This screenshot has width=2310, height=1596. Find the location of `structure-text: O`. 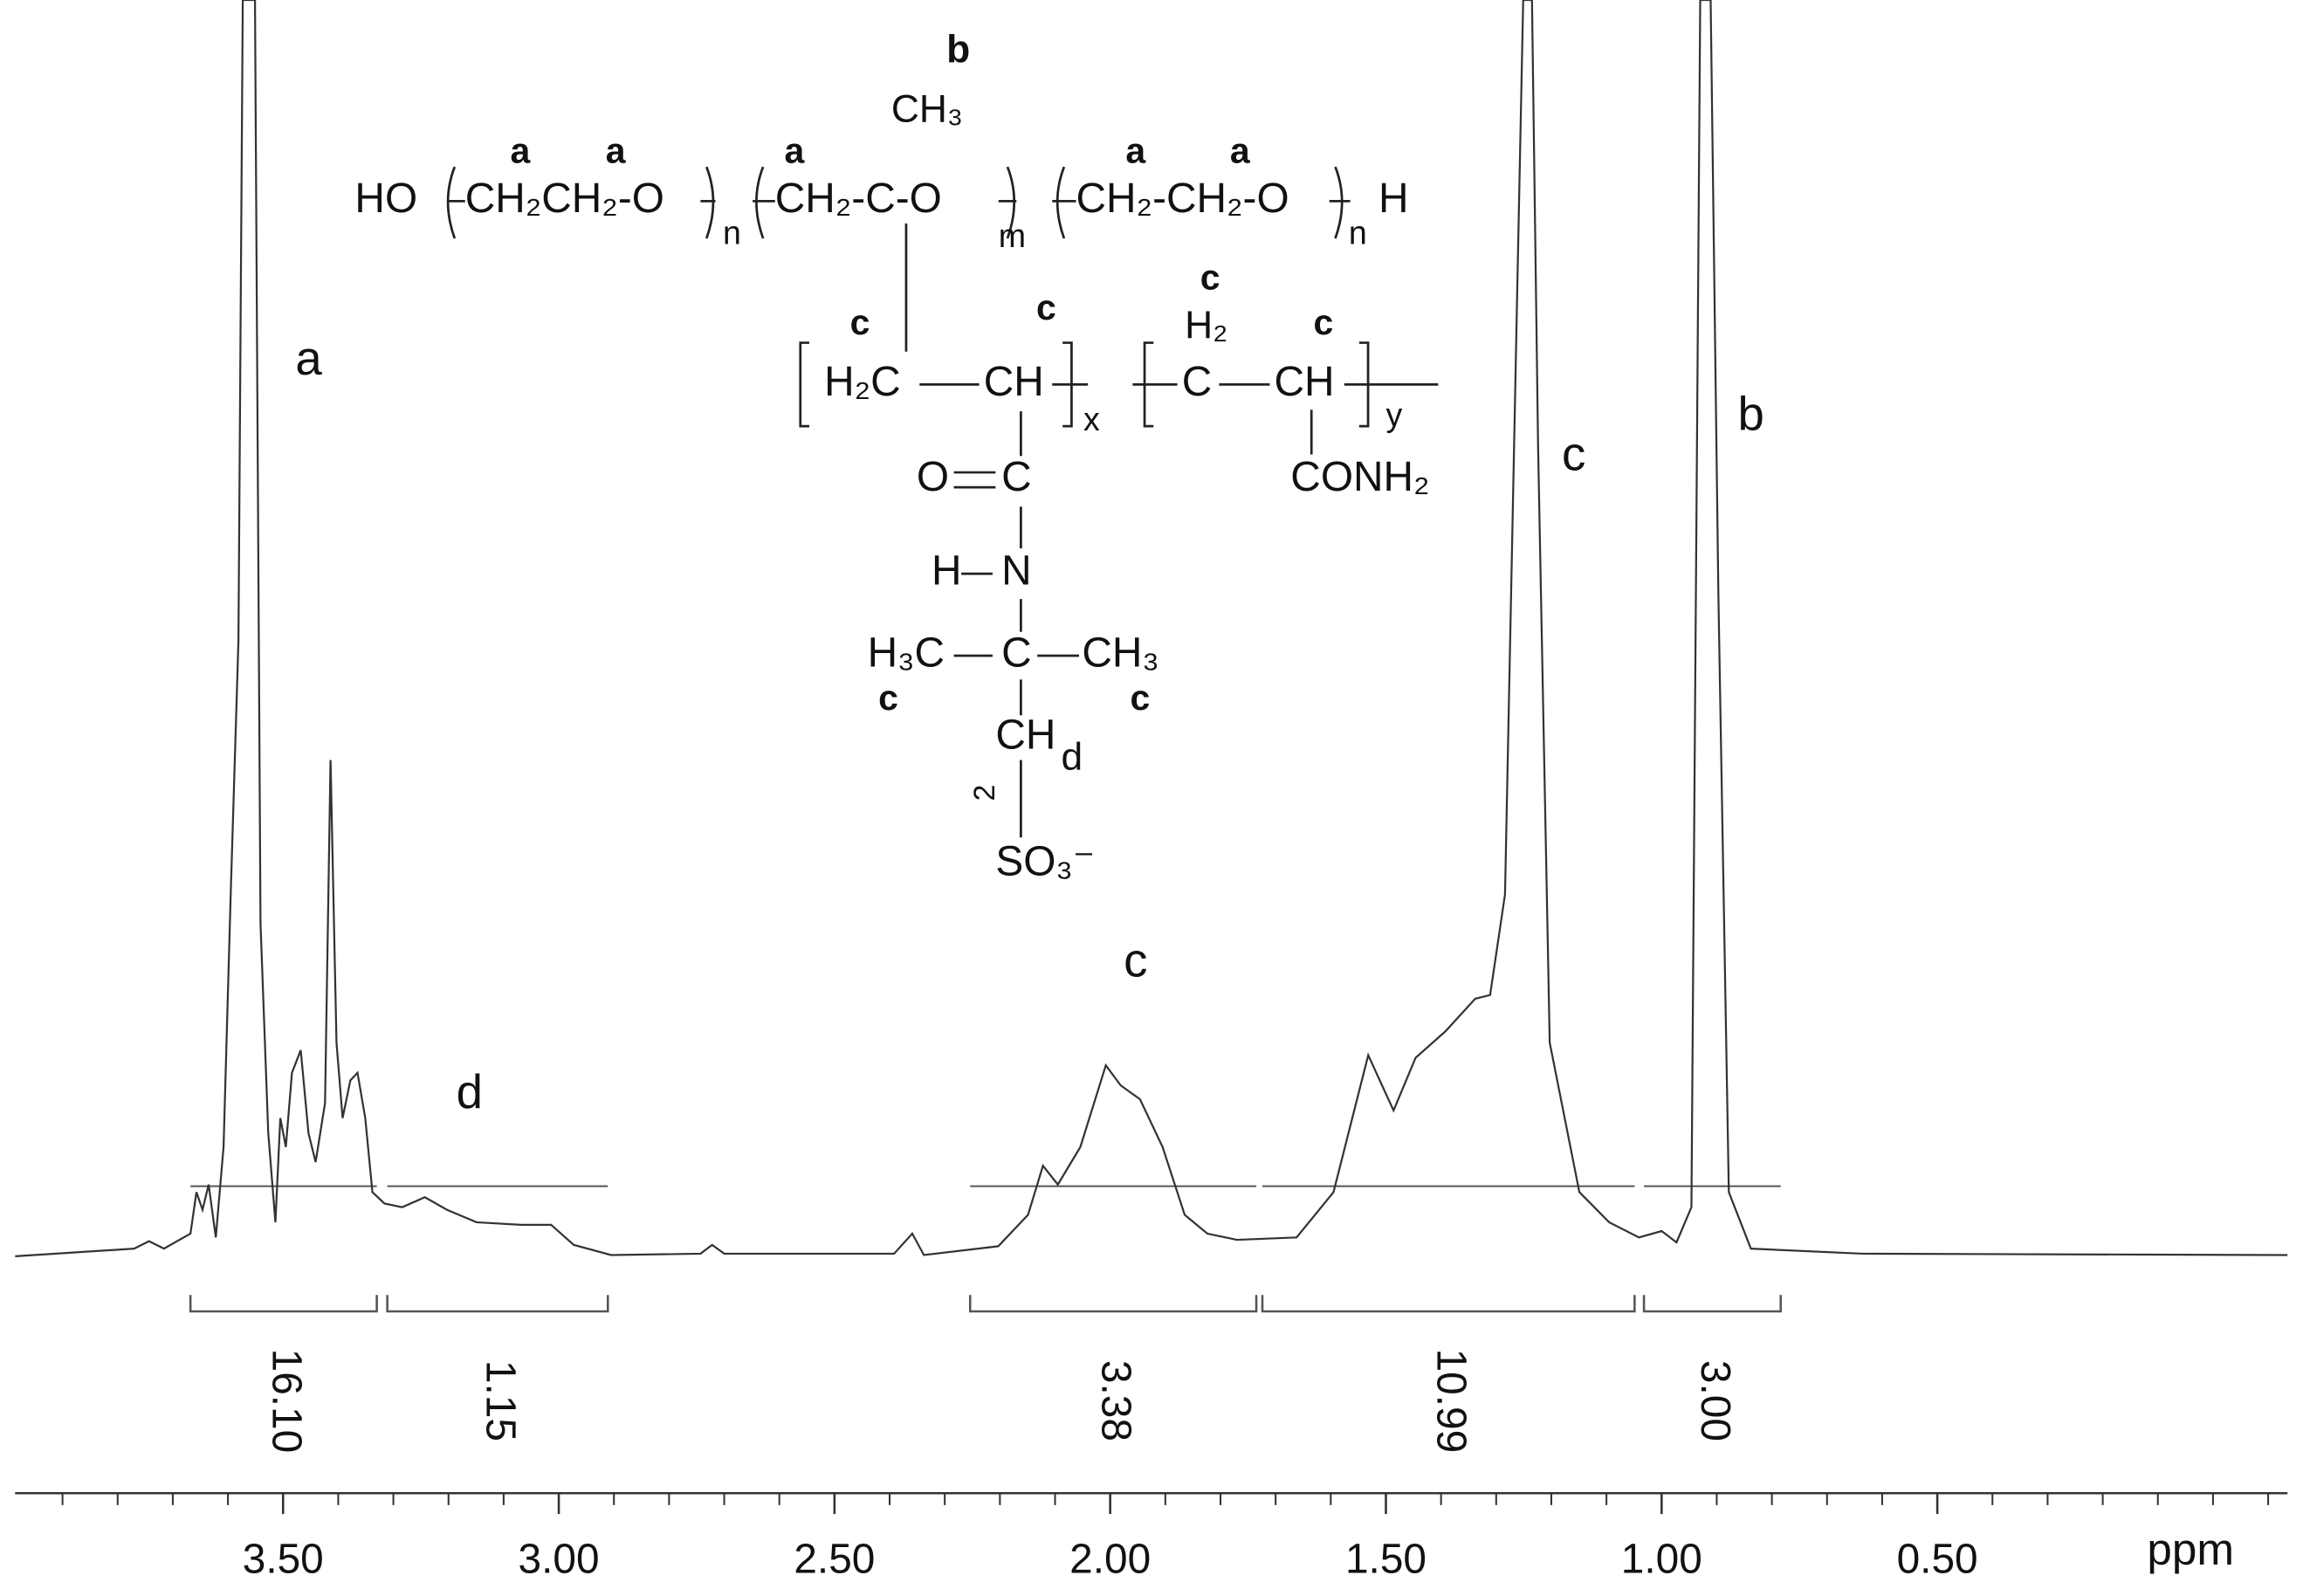

structure-text: O is located at coordinates (933, 477).